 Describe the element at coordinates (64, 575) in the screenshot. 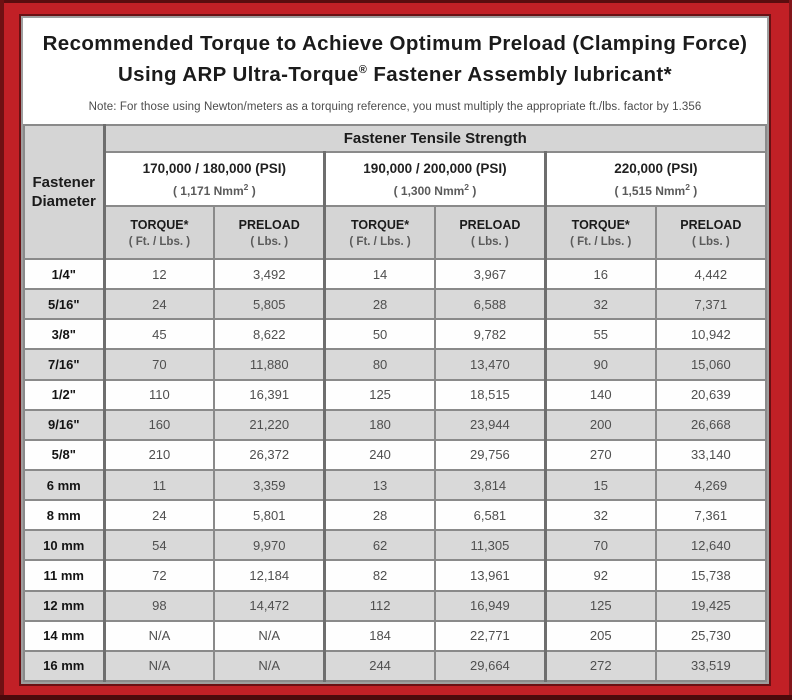

I see `diameter-cell: 11 mm` at that location.